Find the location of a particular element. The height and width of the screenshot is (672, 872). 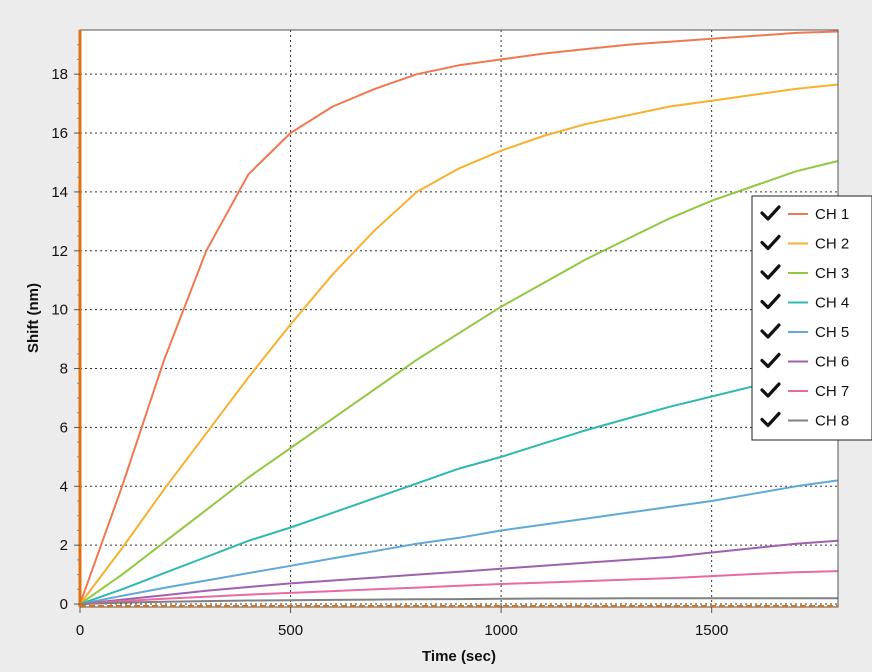

legend-label-ch8: CH 8 is located at coordinates (832, 421).